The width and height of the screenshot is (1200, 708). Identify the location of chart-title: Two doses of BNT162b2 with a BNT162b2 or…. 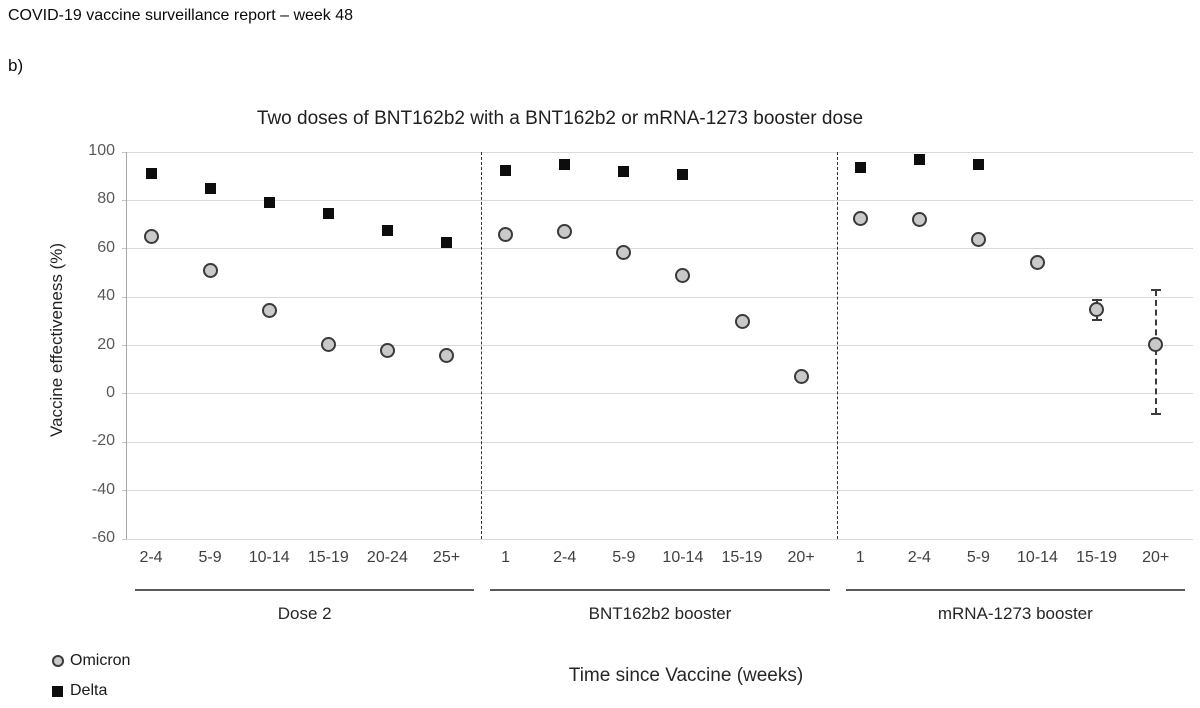
(560, 118).